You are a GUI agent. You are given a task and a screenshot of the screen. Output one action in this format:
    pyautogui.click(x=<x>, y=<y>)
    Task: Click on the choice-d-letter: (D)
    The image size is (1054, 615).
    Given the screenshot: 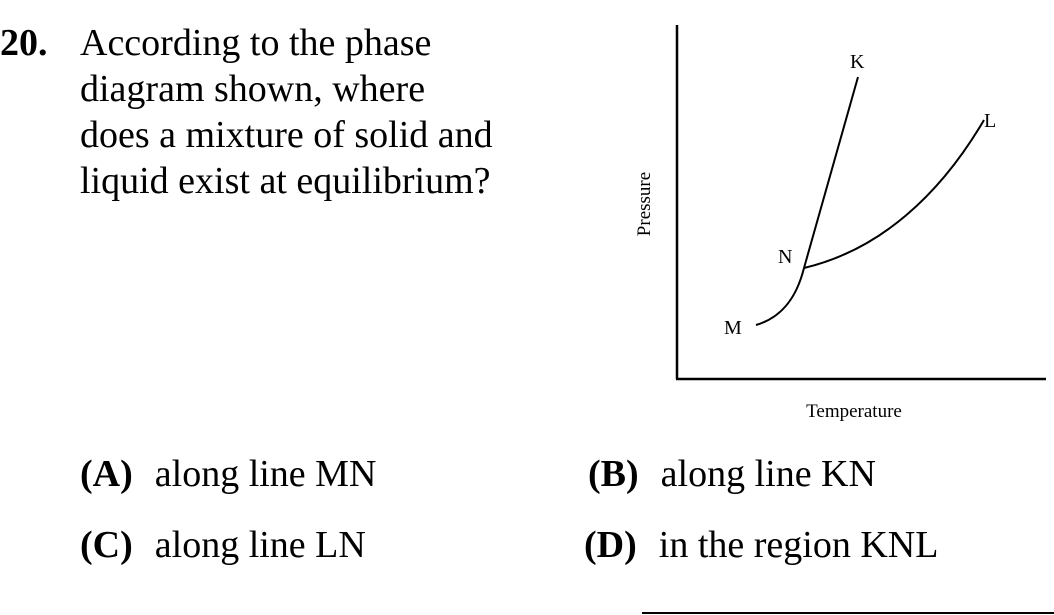 What is the action you would take?
    pyautogui.click(x=610, y=545)
    